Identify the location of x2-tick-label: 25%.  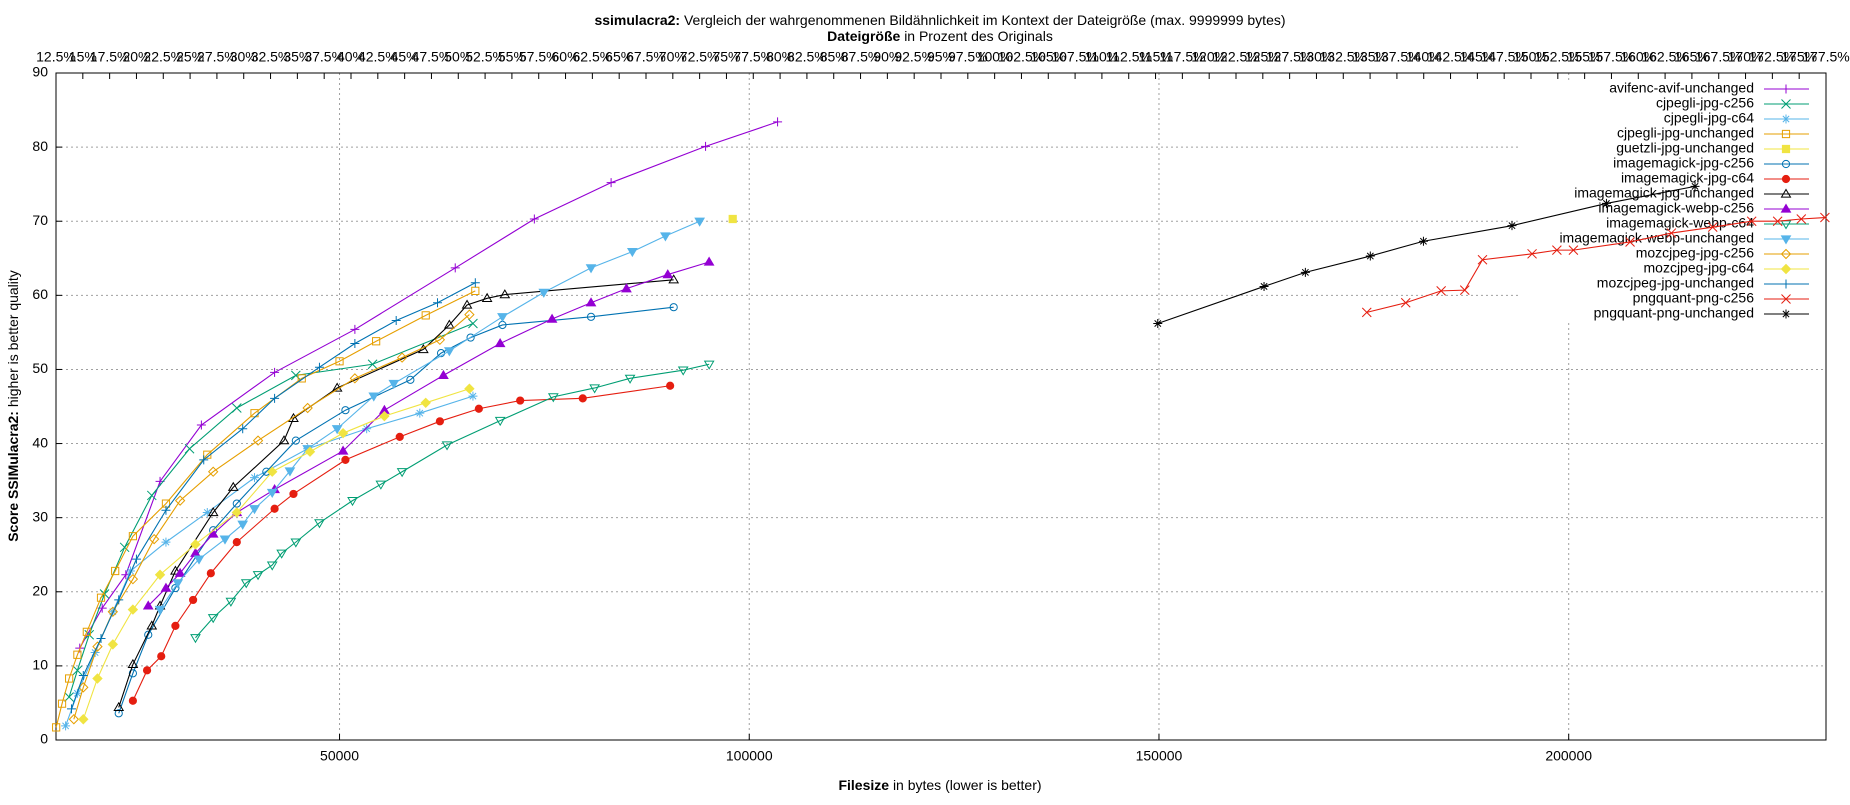
(190, 57).